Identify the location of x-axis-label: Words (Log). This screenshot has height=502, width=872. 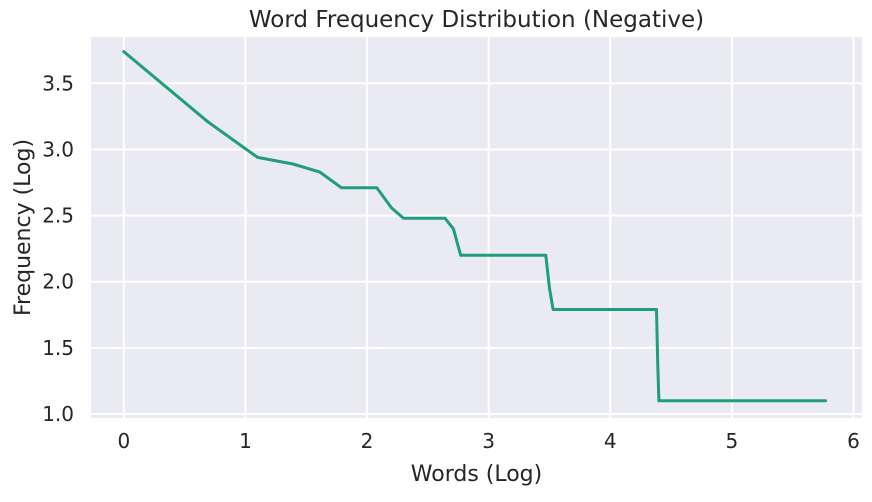
(476, 474).